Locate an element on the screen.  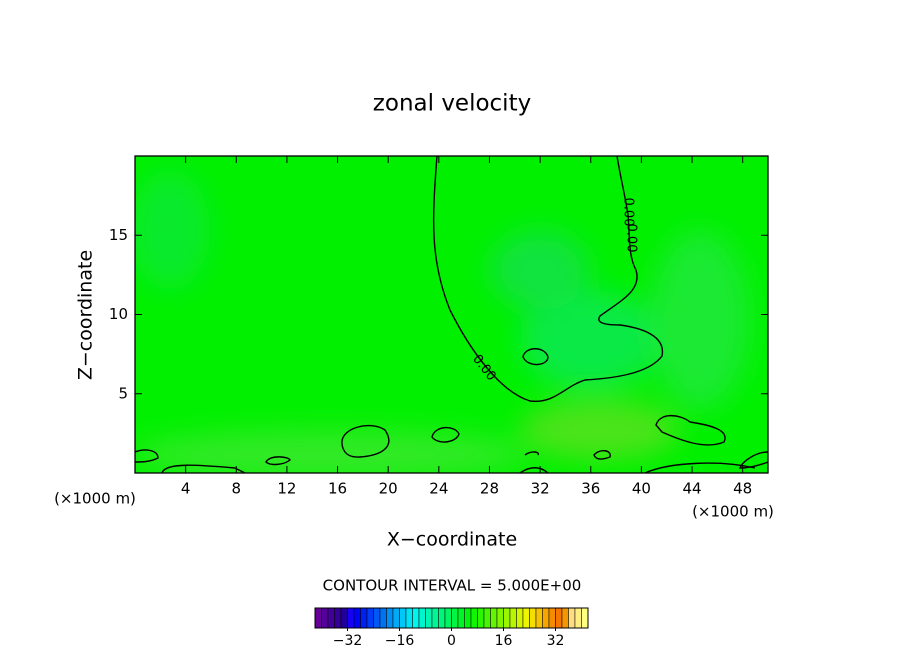
x-tick-label: 40 is located at coordinates (641, 489).